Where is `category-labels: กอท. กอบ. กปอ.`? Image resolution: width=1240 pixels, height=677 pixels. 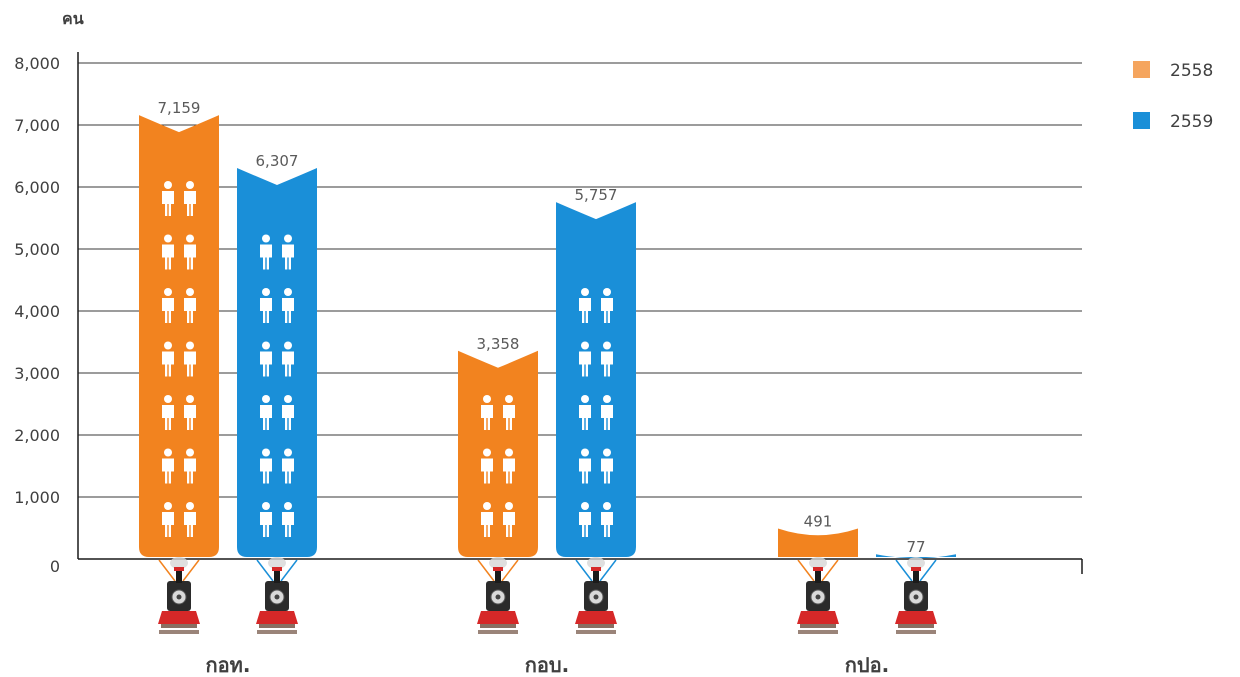
category-labels: กอท. กอบ. กปอ. is located at coordinates (548, 665).